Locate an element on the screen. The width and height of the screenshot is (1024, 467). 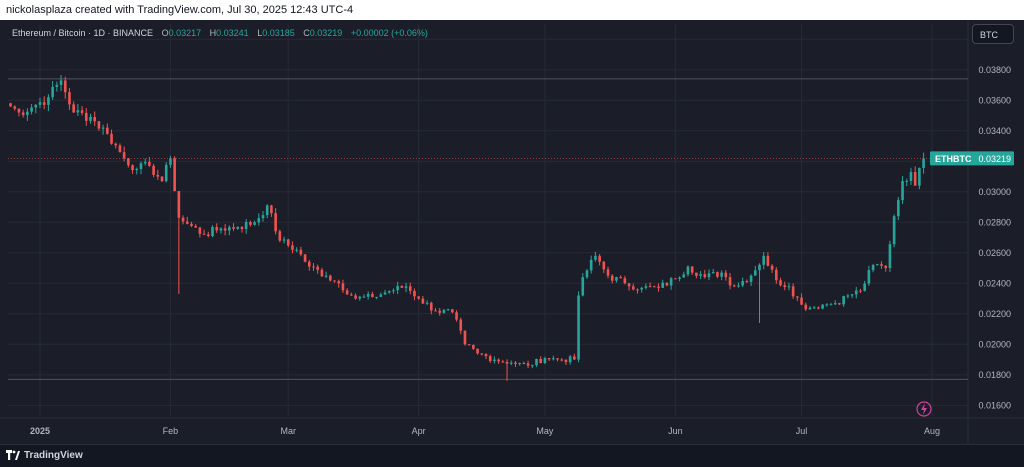
y-tick-label: 0.03800 is located at coordinates (994, 70).